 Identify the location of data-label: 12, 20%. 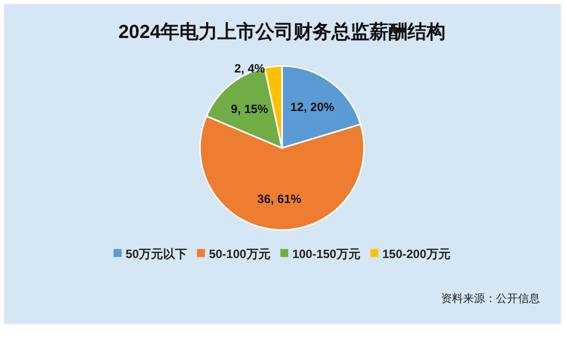
(312, 107).